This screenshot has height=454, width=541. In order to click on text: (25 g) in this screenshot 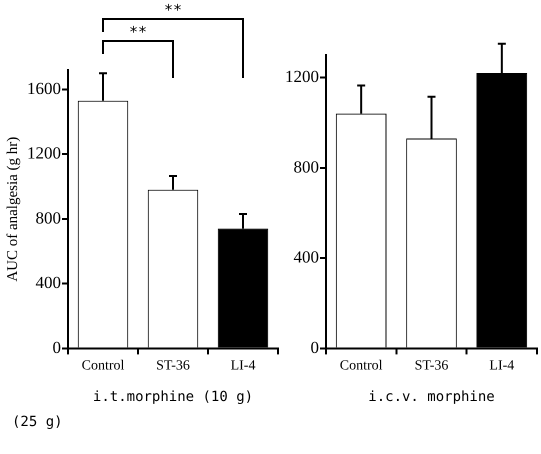, I will do `click(37, 422)`.